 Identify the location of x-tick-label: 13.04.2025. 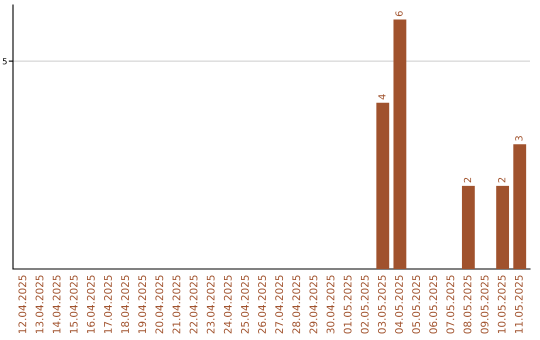
(40, 304).